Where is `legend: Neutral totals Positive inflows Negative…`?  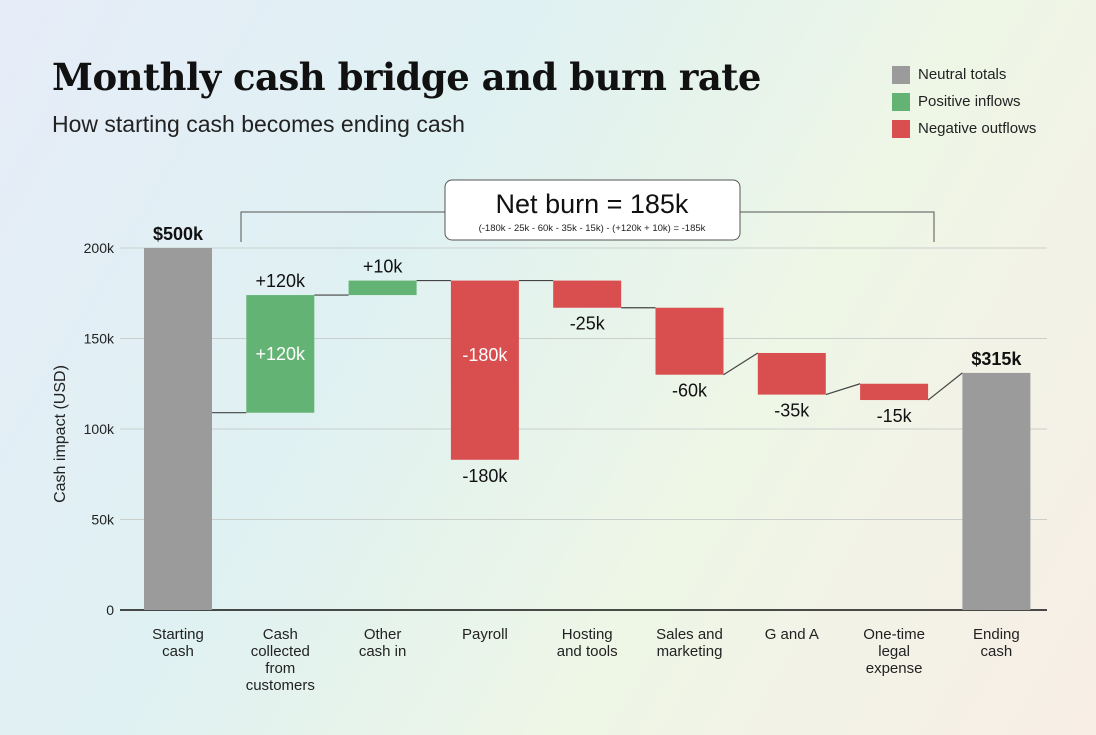 legend: Neutral totals Positive inflows Negative… is located at coordinates (964, 101).